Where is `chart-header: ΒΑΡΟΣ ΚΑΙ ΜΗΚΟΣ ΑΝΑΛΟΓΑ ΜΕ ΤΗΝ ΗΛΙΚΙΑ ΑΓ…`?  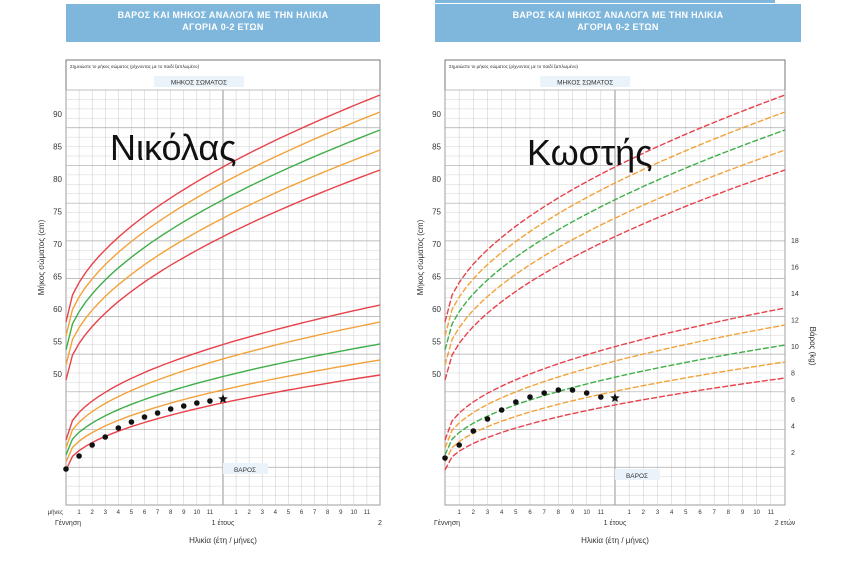 chart-header: ΒΑΡΟΣ ΚΑΙ ΜΗΚΟΣ ΑΝΑΛΟΓΑ ΜΕ ΤΗΝ ΗΛΙΚΙΑ ΑΓ… is located at coordinates (223, 23).